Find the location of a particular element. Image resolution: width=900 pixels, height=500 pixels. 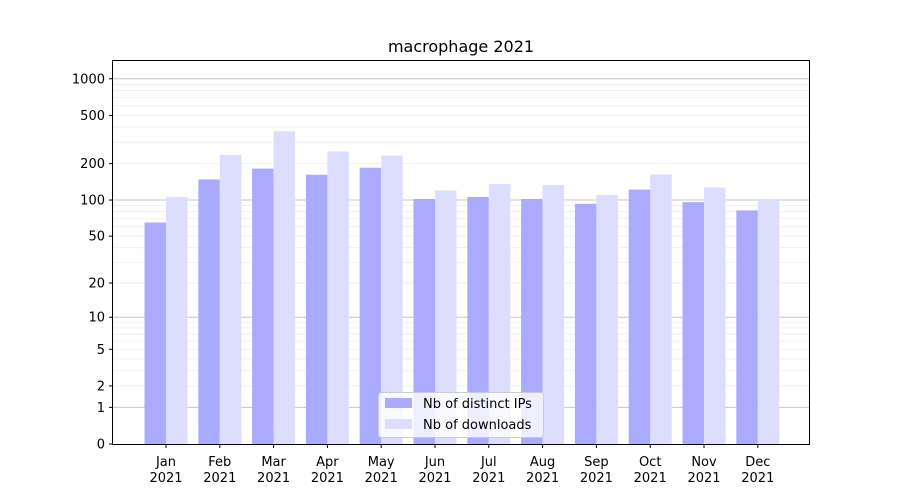

y-tick-label: 20 is located at coordinates (96, 284).